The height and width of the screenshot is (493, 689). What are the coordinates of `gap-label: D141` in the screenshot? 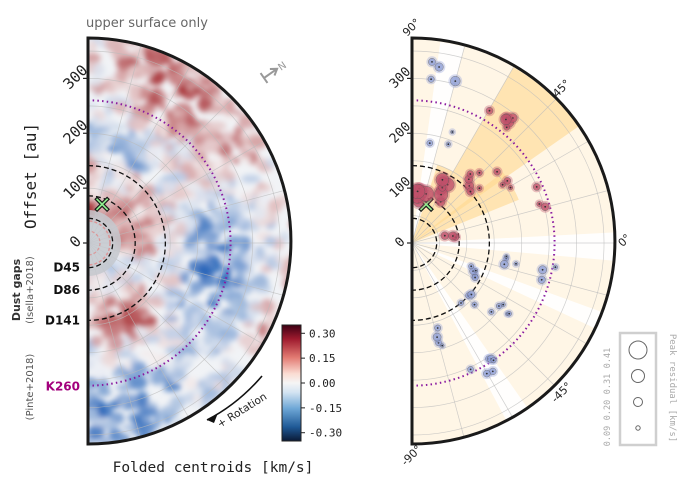 It's located at (62, 320).